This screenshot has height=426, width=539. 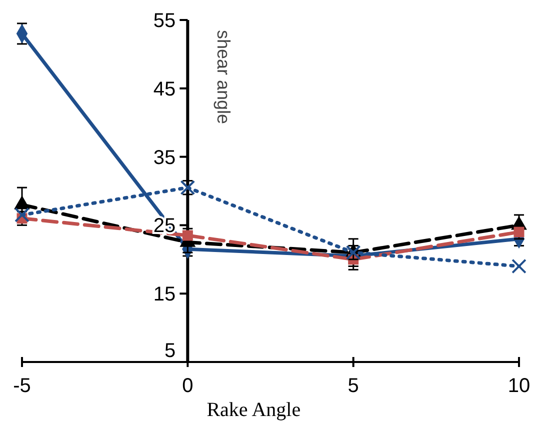 I want to click on y-tick-label: 55, so click(x=164, y=21).